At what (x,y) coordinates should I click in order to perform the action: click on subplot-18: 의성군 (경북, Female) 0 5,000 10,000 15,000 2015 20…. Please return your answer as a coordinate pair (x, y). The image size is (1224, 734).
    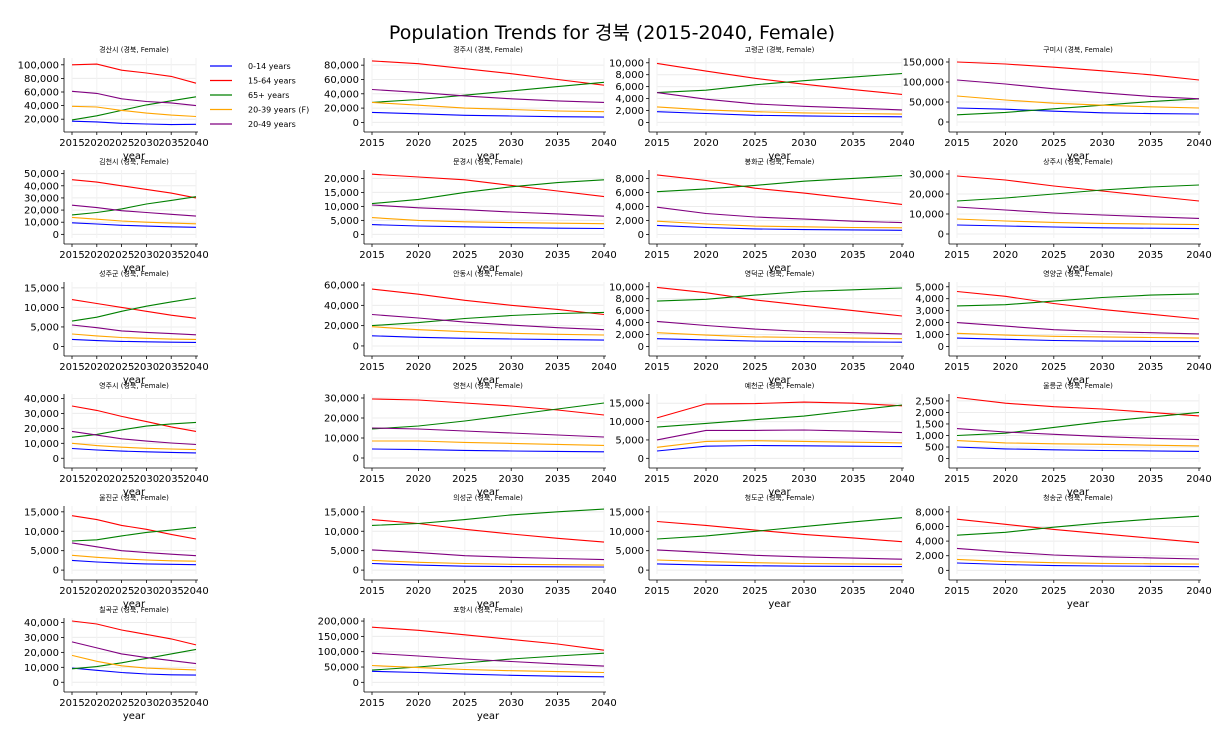
    Looking at the image, I should click on (470, 551).